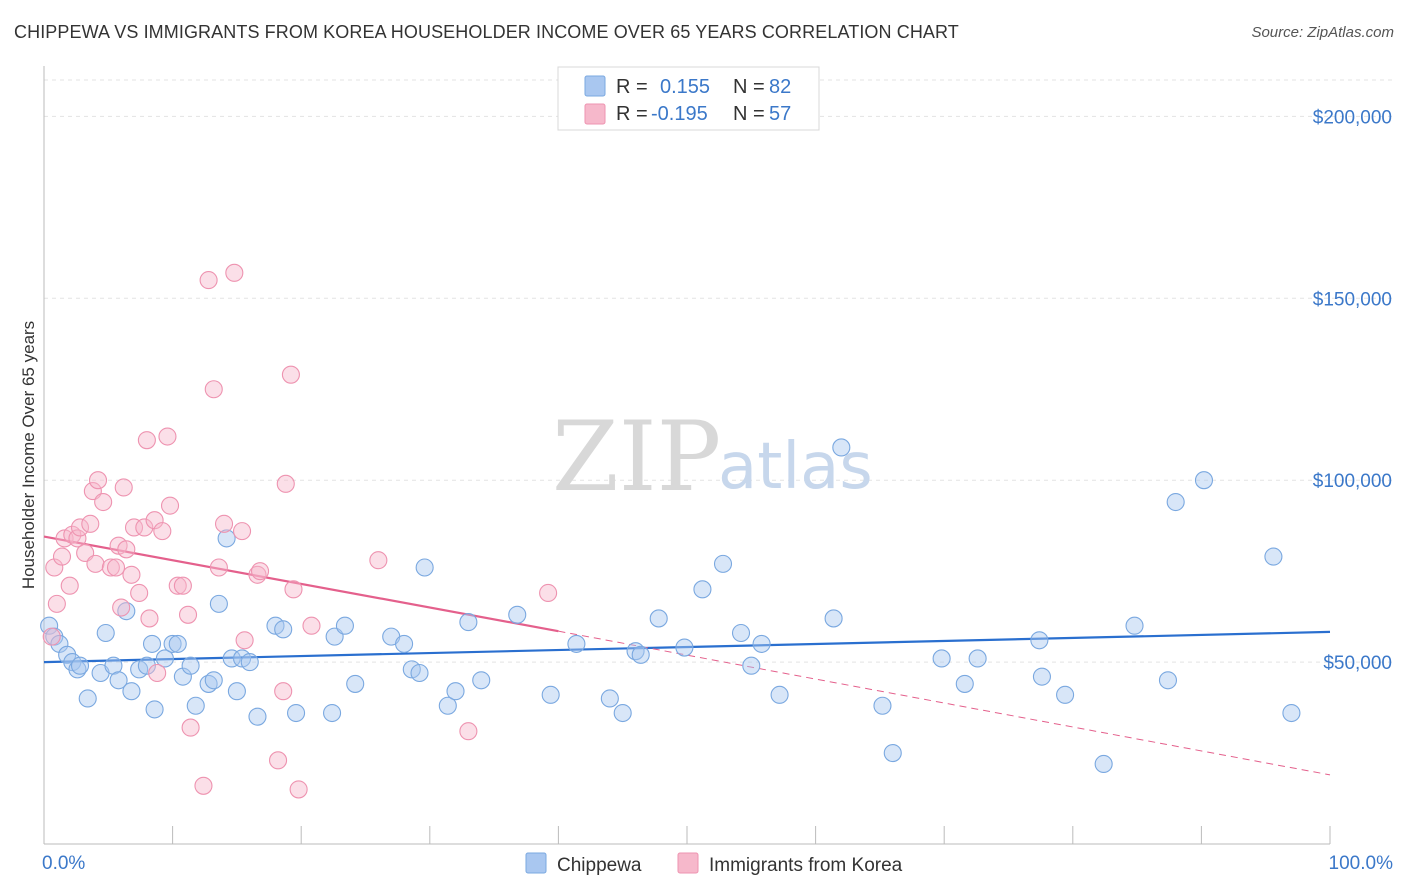 The image size is (1406, 892). Describe the element at coordinates (63, 863) in the screenshot. I see `x-tick-label: 0.0%` at that location.